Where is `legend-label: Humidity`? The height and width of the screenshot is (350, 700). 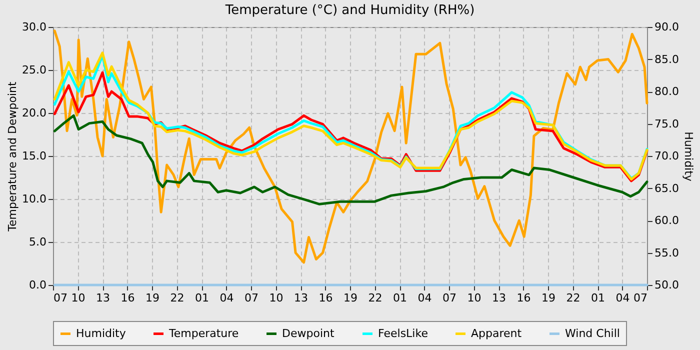 legend-label: Humidity is located at coordinates (101, 333).